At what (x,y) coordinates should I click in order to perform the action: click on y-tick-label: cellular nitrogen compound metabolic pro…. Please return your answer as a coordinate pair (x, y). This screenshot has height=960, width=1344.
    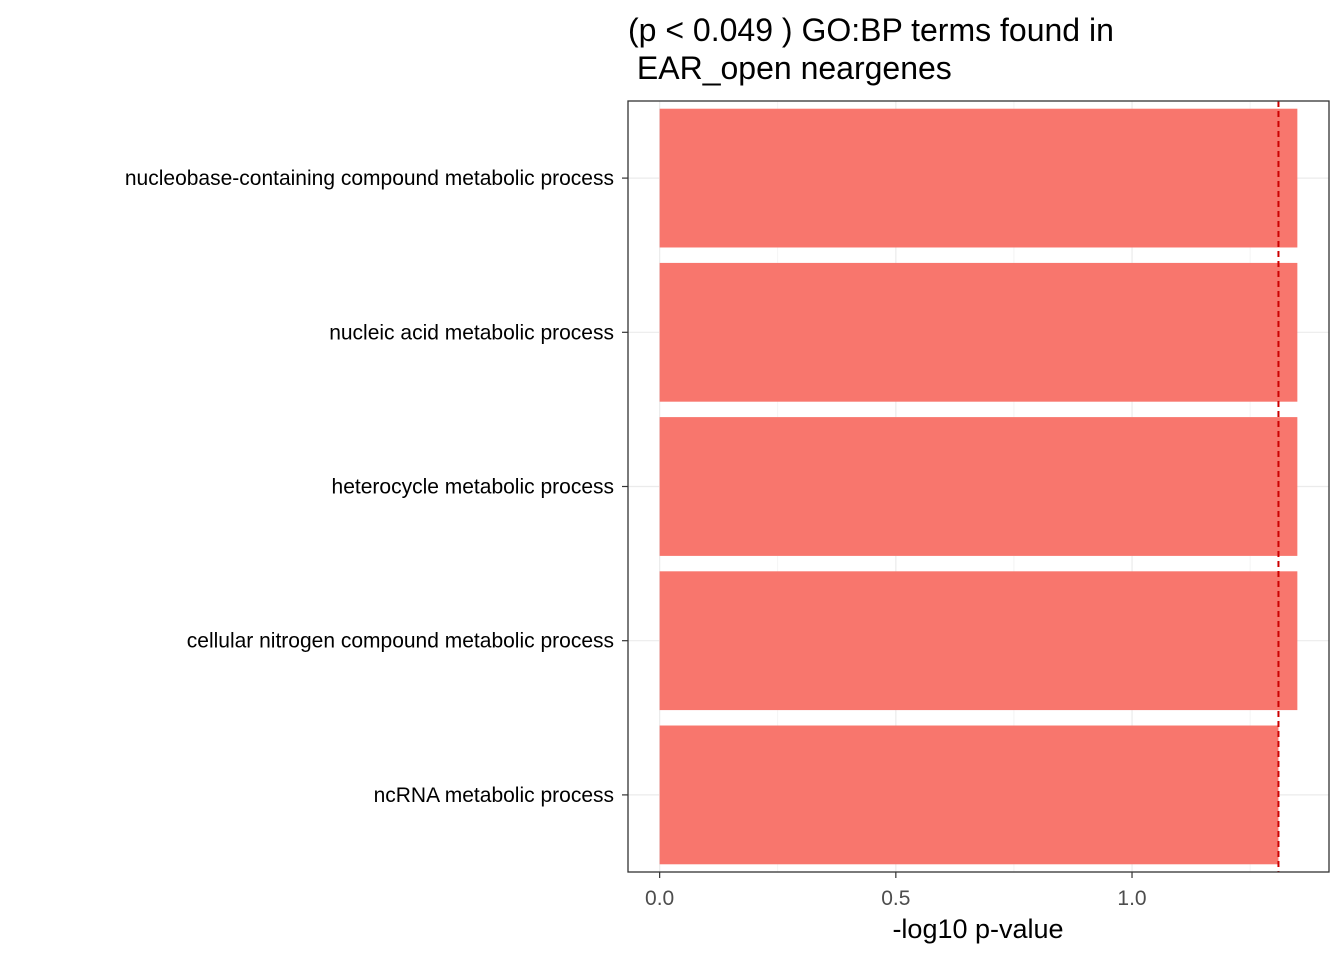
    Looking at the image, I should click on (400, 641).